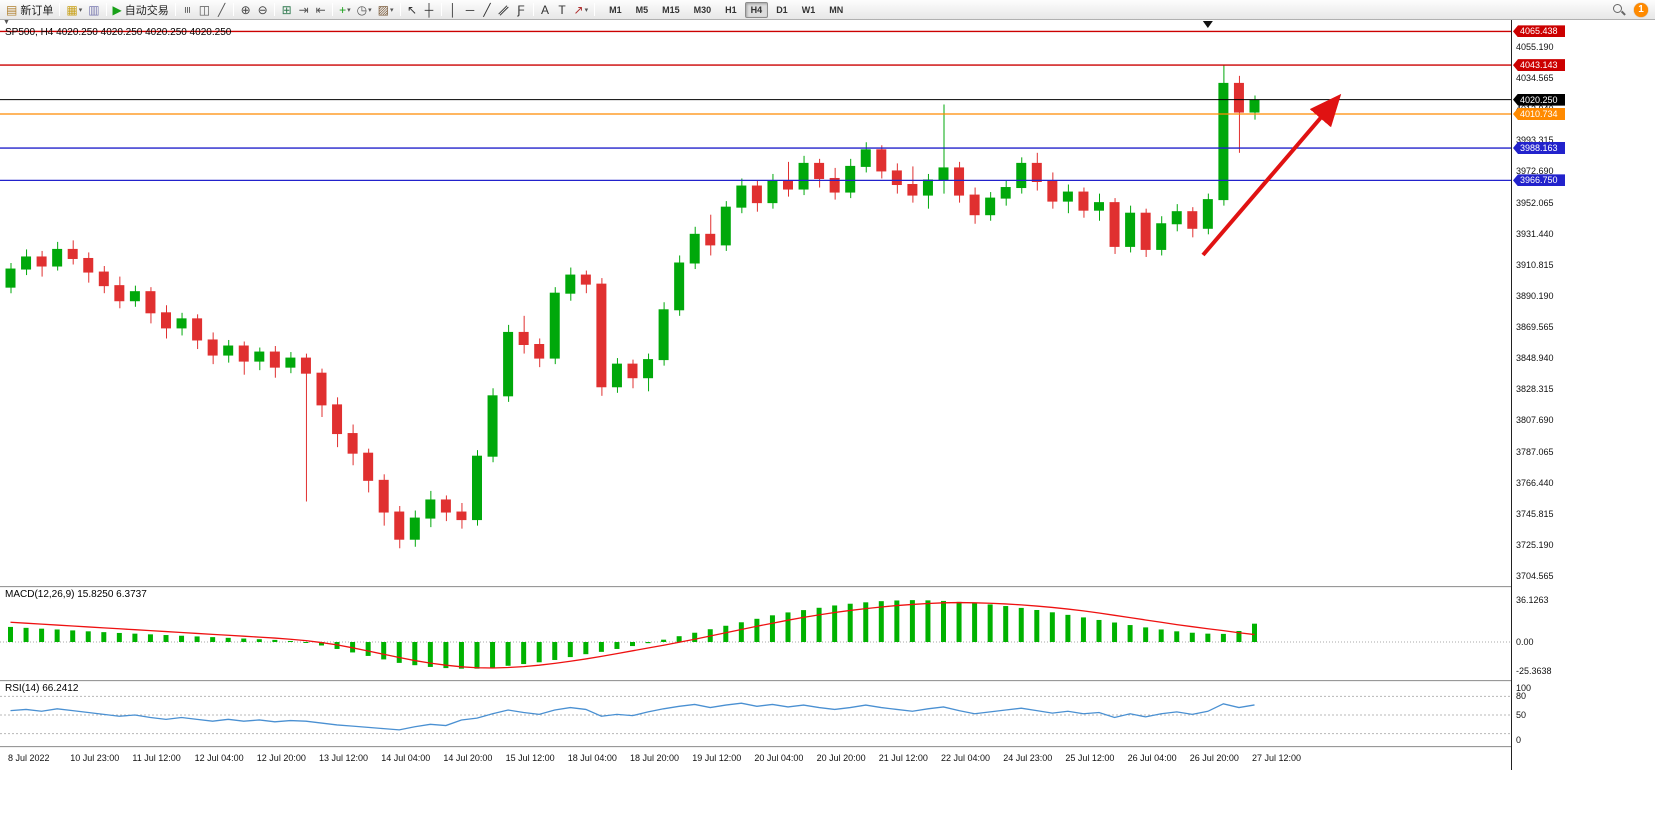  I want to click on vertical-line-icon: │, so click(453, 9).